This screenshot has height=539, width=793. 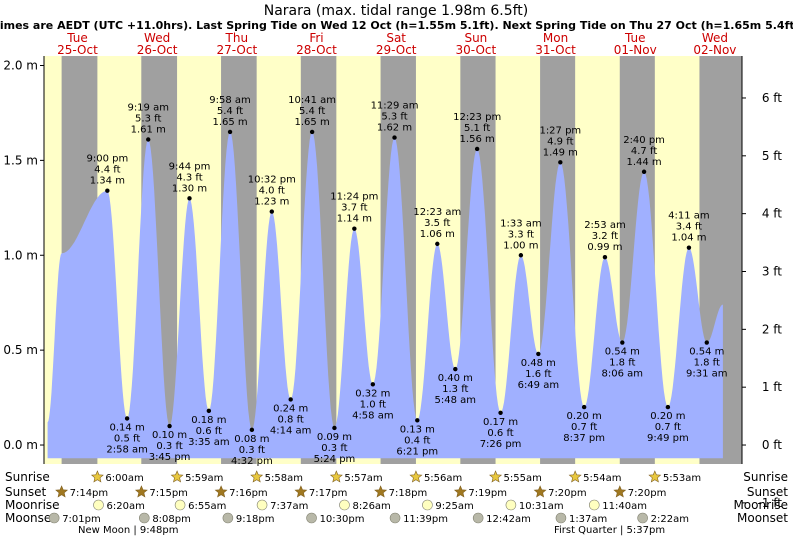 I want to click on tide-time: 9:58 am, so click(x=230, y=100).